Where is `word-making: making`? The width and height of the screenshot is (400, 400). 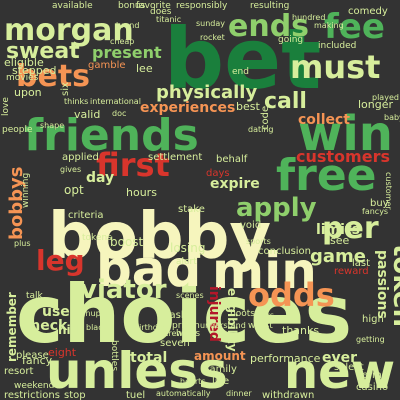
word-making: making is located at coordinates (329, 25).